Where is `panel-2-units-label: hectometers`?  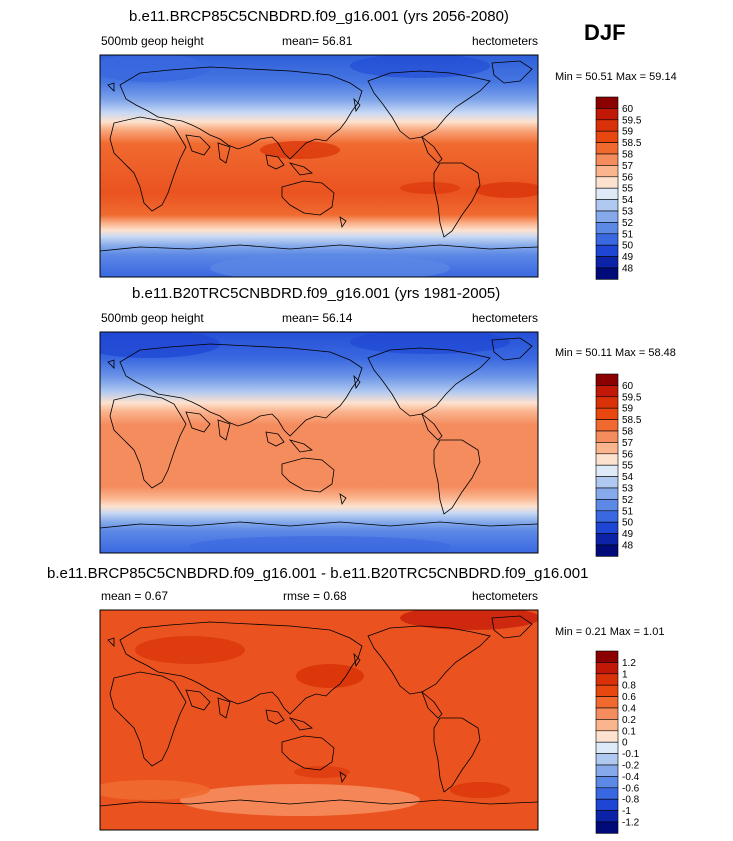 panel-2-units-label: hectometers is located at coordinates (505, 318).